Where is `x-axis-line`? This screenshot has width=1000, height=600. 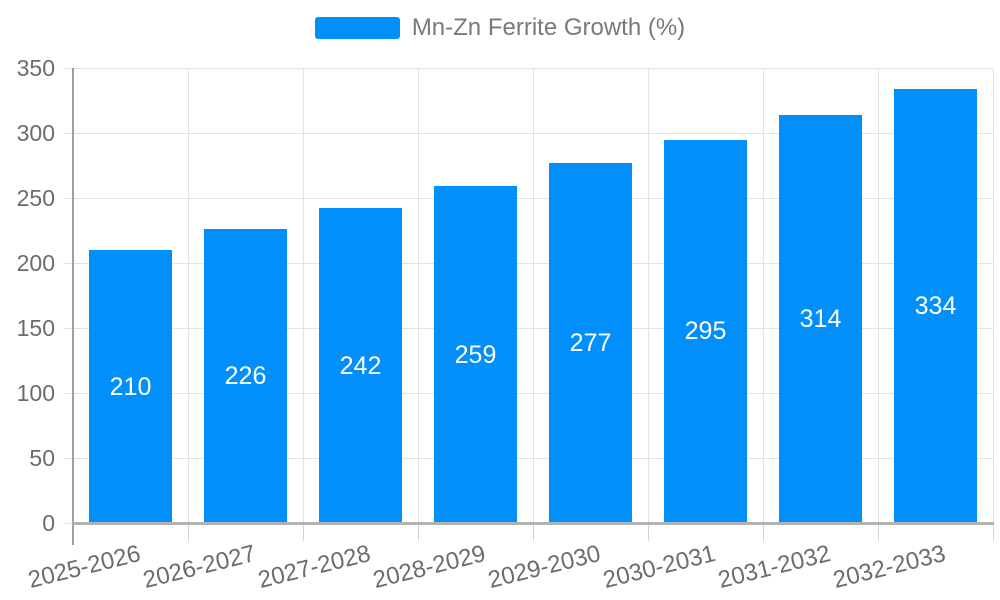 x-axis-line is located at coordinates (533, 523).